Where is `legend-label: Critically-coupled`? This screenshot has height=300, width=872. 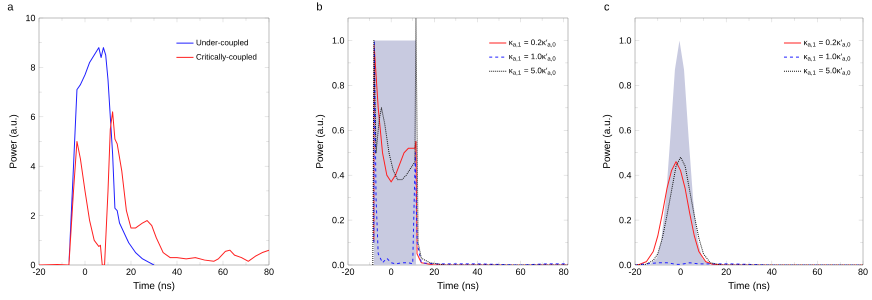
legend-label: Critically-coupled is located at coordinates (226, 58).